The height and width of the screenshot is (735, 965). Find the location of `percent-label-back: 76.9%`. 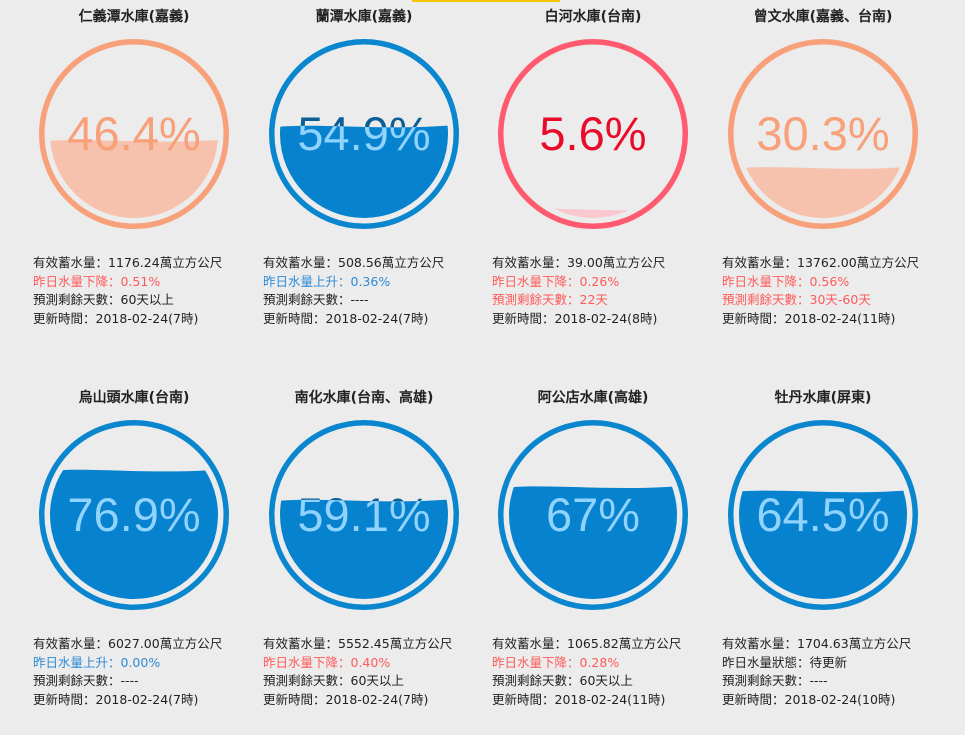

percent-label-back: 76.9% is located at coordinates (133, 514).